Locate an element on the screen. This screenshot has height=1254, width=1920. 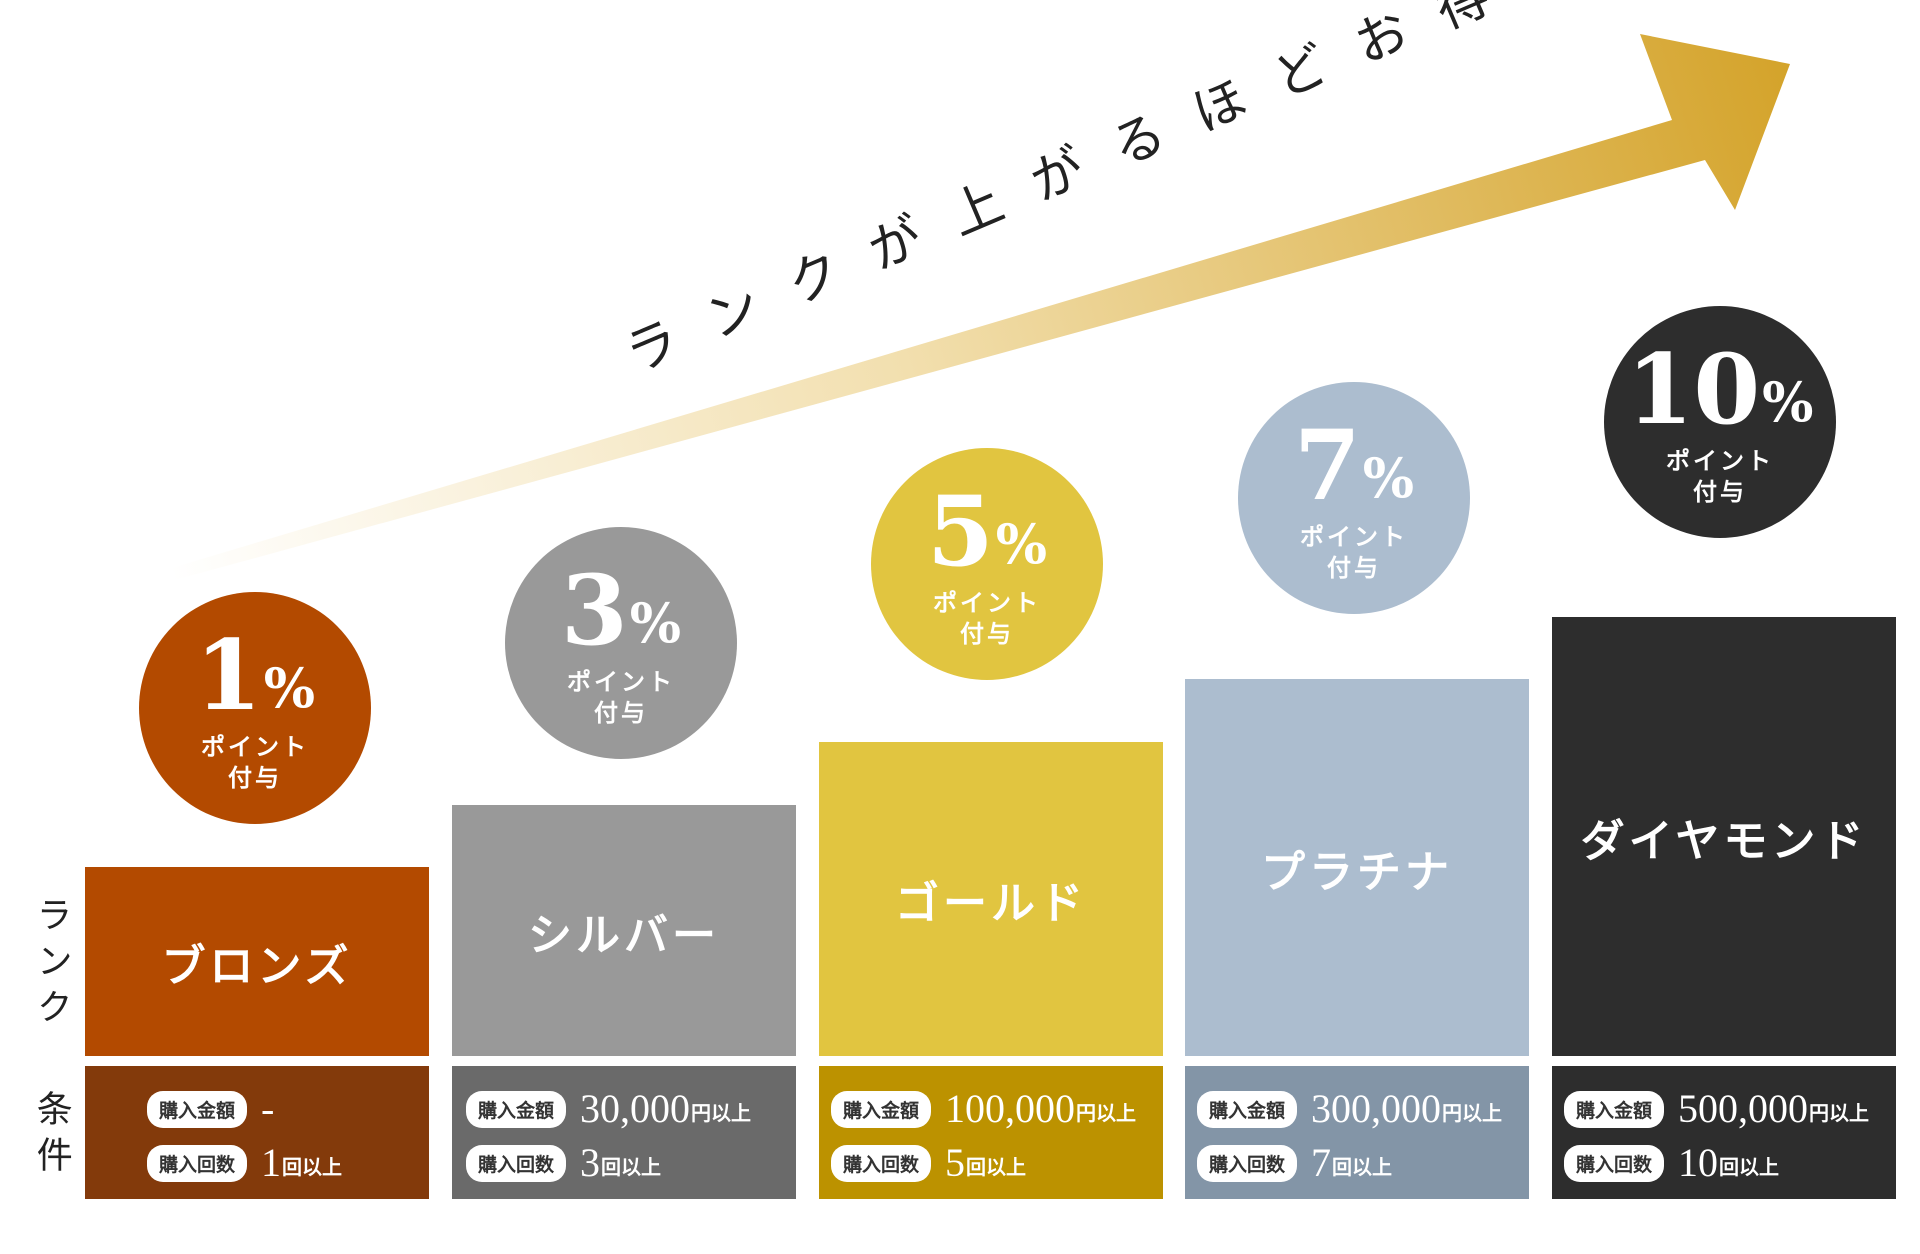
tier-platinum-point-line2: 付与 is located at coordinates (1354, 568).